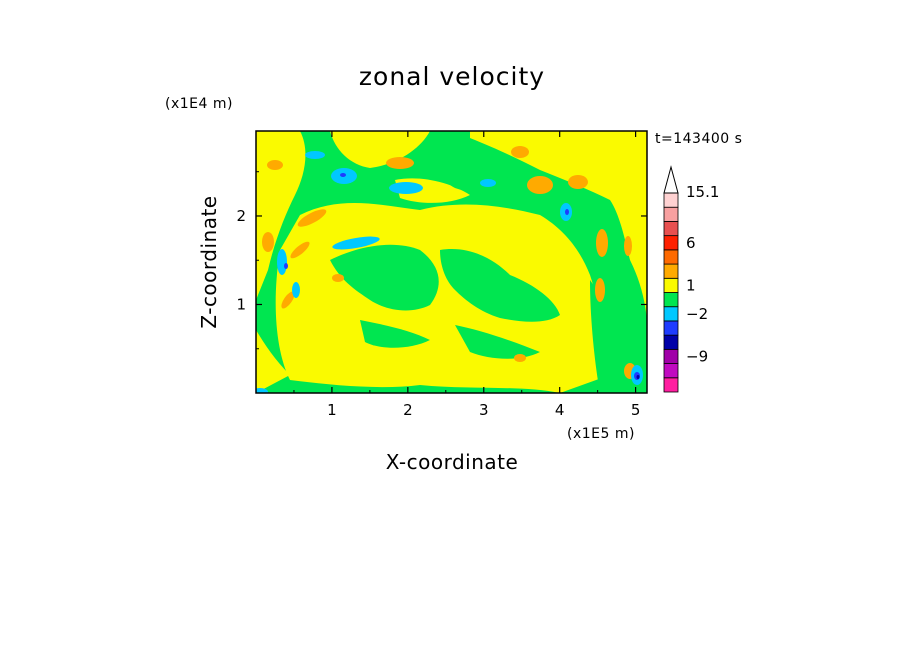 This screenshot has width=904, height=659. I want to click on colorbar: 15.1 6 1 −2 −9, so click(691, 279).